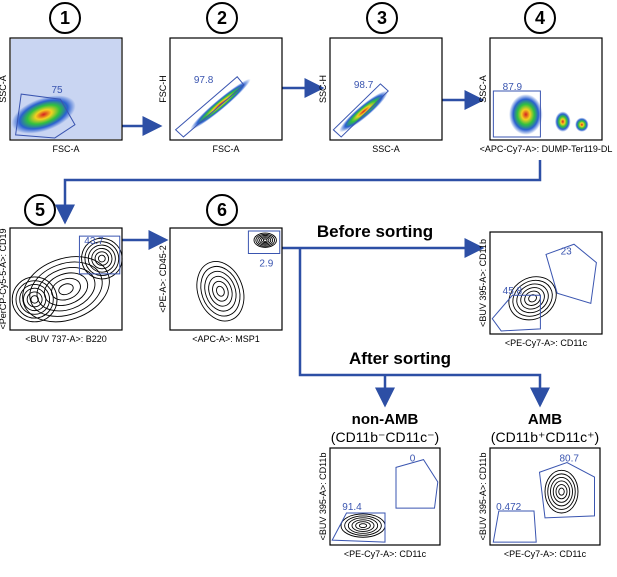 Image resolution: width=617 pixels, height=577 pixels. What do you see at coordinates (545, 437) in the screenshot?
I see `group-phenotype: (CD11b⁺CD11c⁺)` at bounding box center [545, 437].